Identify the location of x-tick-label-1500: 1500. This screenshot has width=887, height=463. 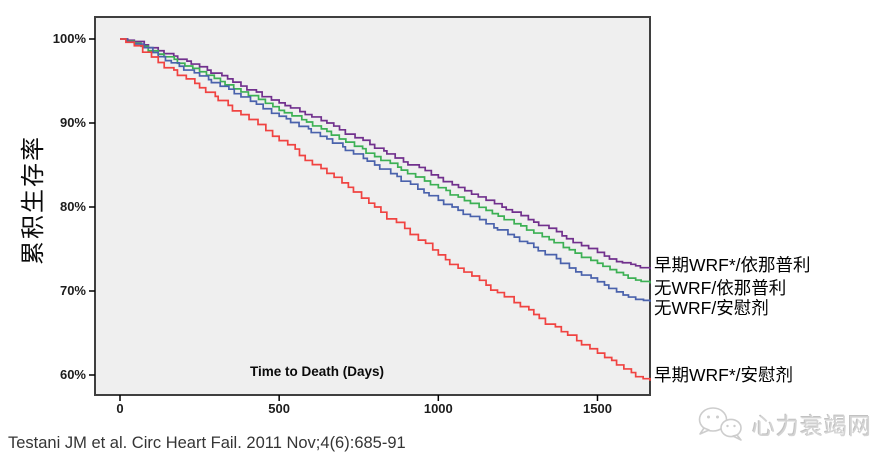
(597, 408).